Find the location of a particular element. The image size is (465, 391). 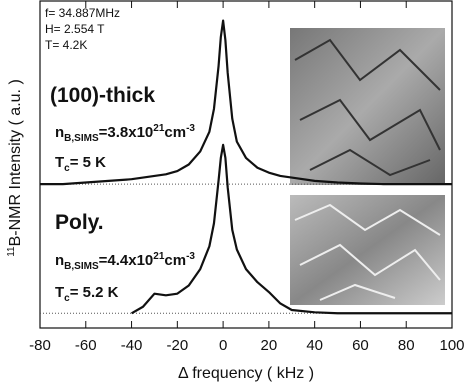

density: nB,SIMS=4.4x1021cm-3 is located at coordinates (125, 261).